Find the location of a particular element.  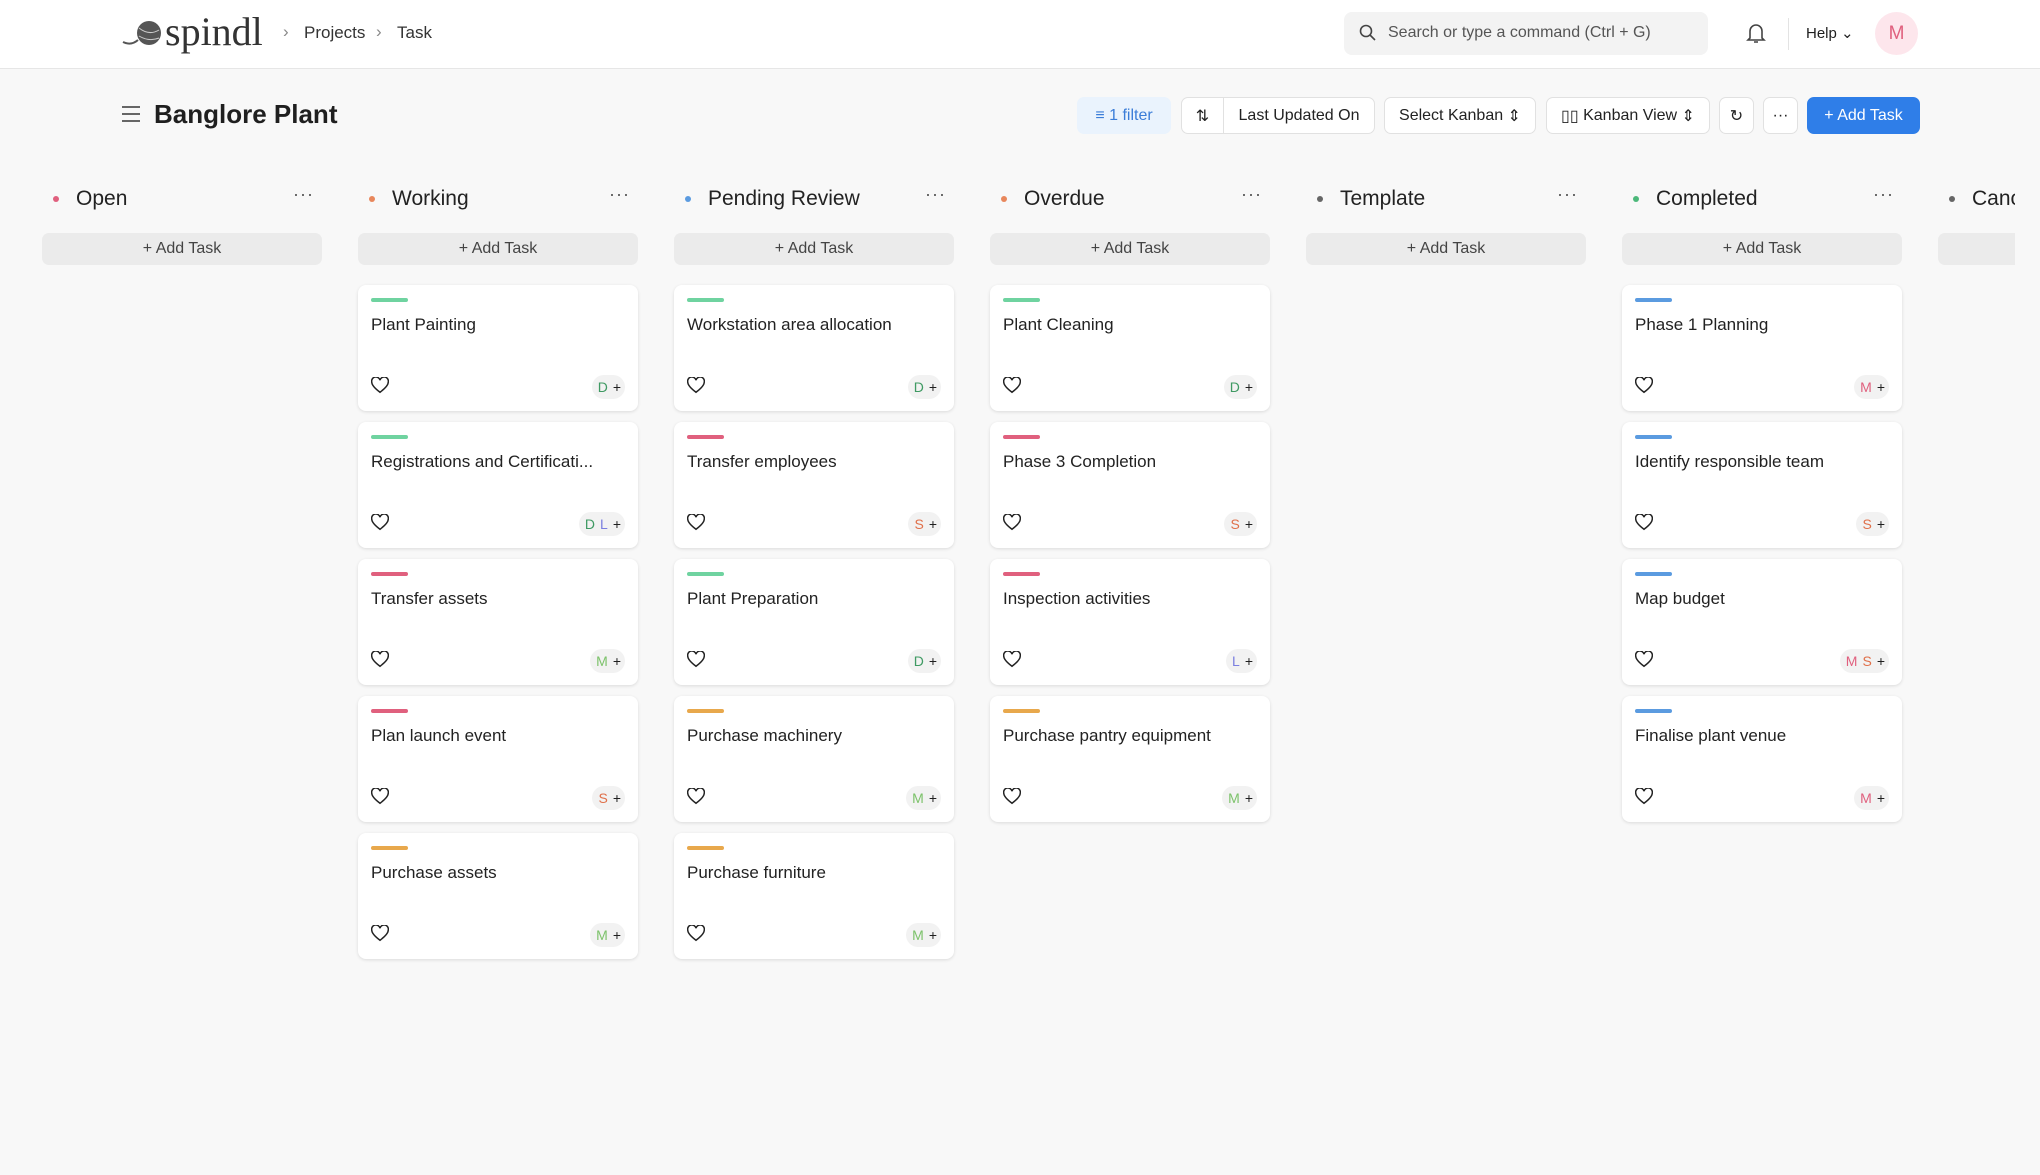

task-card: Transfer employees S + is located at coordinates (814, 485).